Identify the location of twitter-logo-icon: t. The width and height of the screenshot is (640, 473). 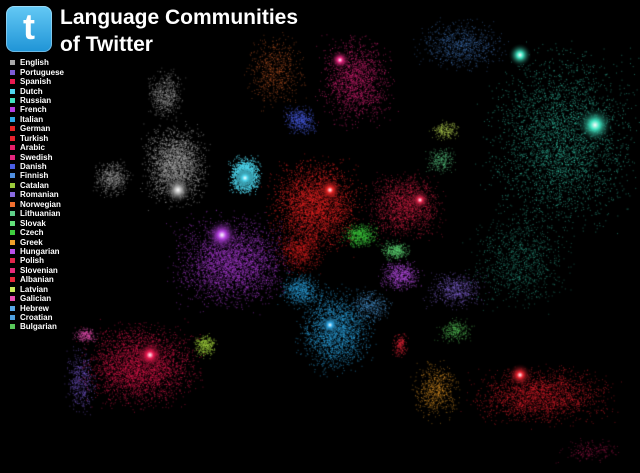
(29, 29).